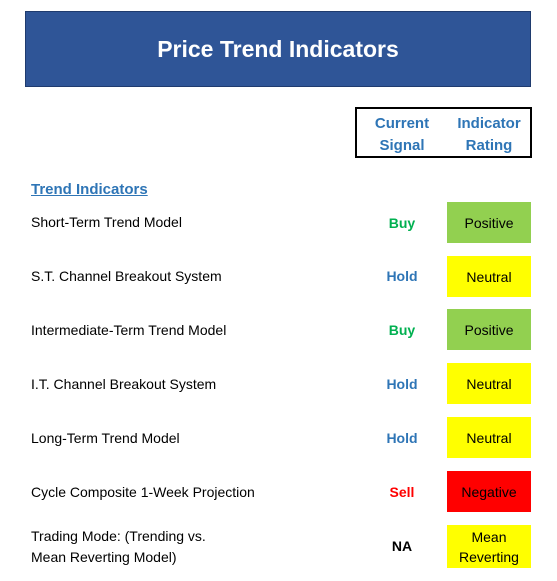  Describe the element at coordinates (118, 536) in the screenshot. I see `row-label-line1: Trading Mode: (Trending vs.` at that location.